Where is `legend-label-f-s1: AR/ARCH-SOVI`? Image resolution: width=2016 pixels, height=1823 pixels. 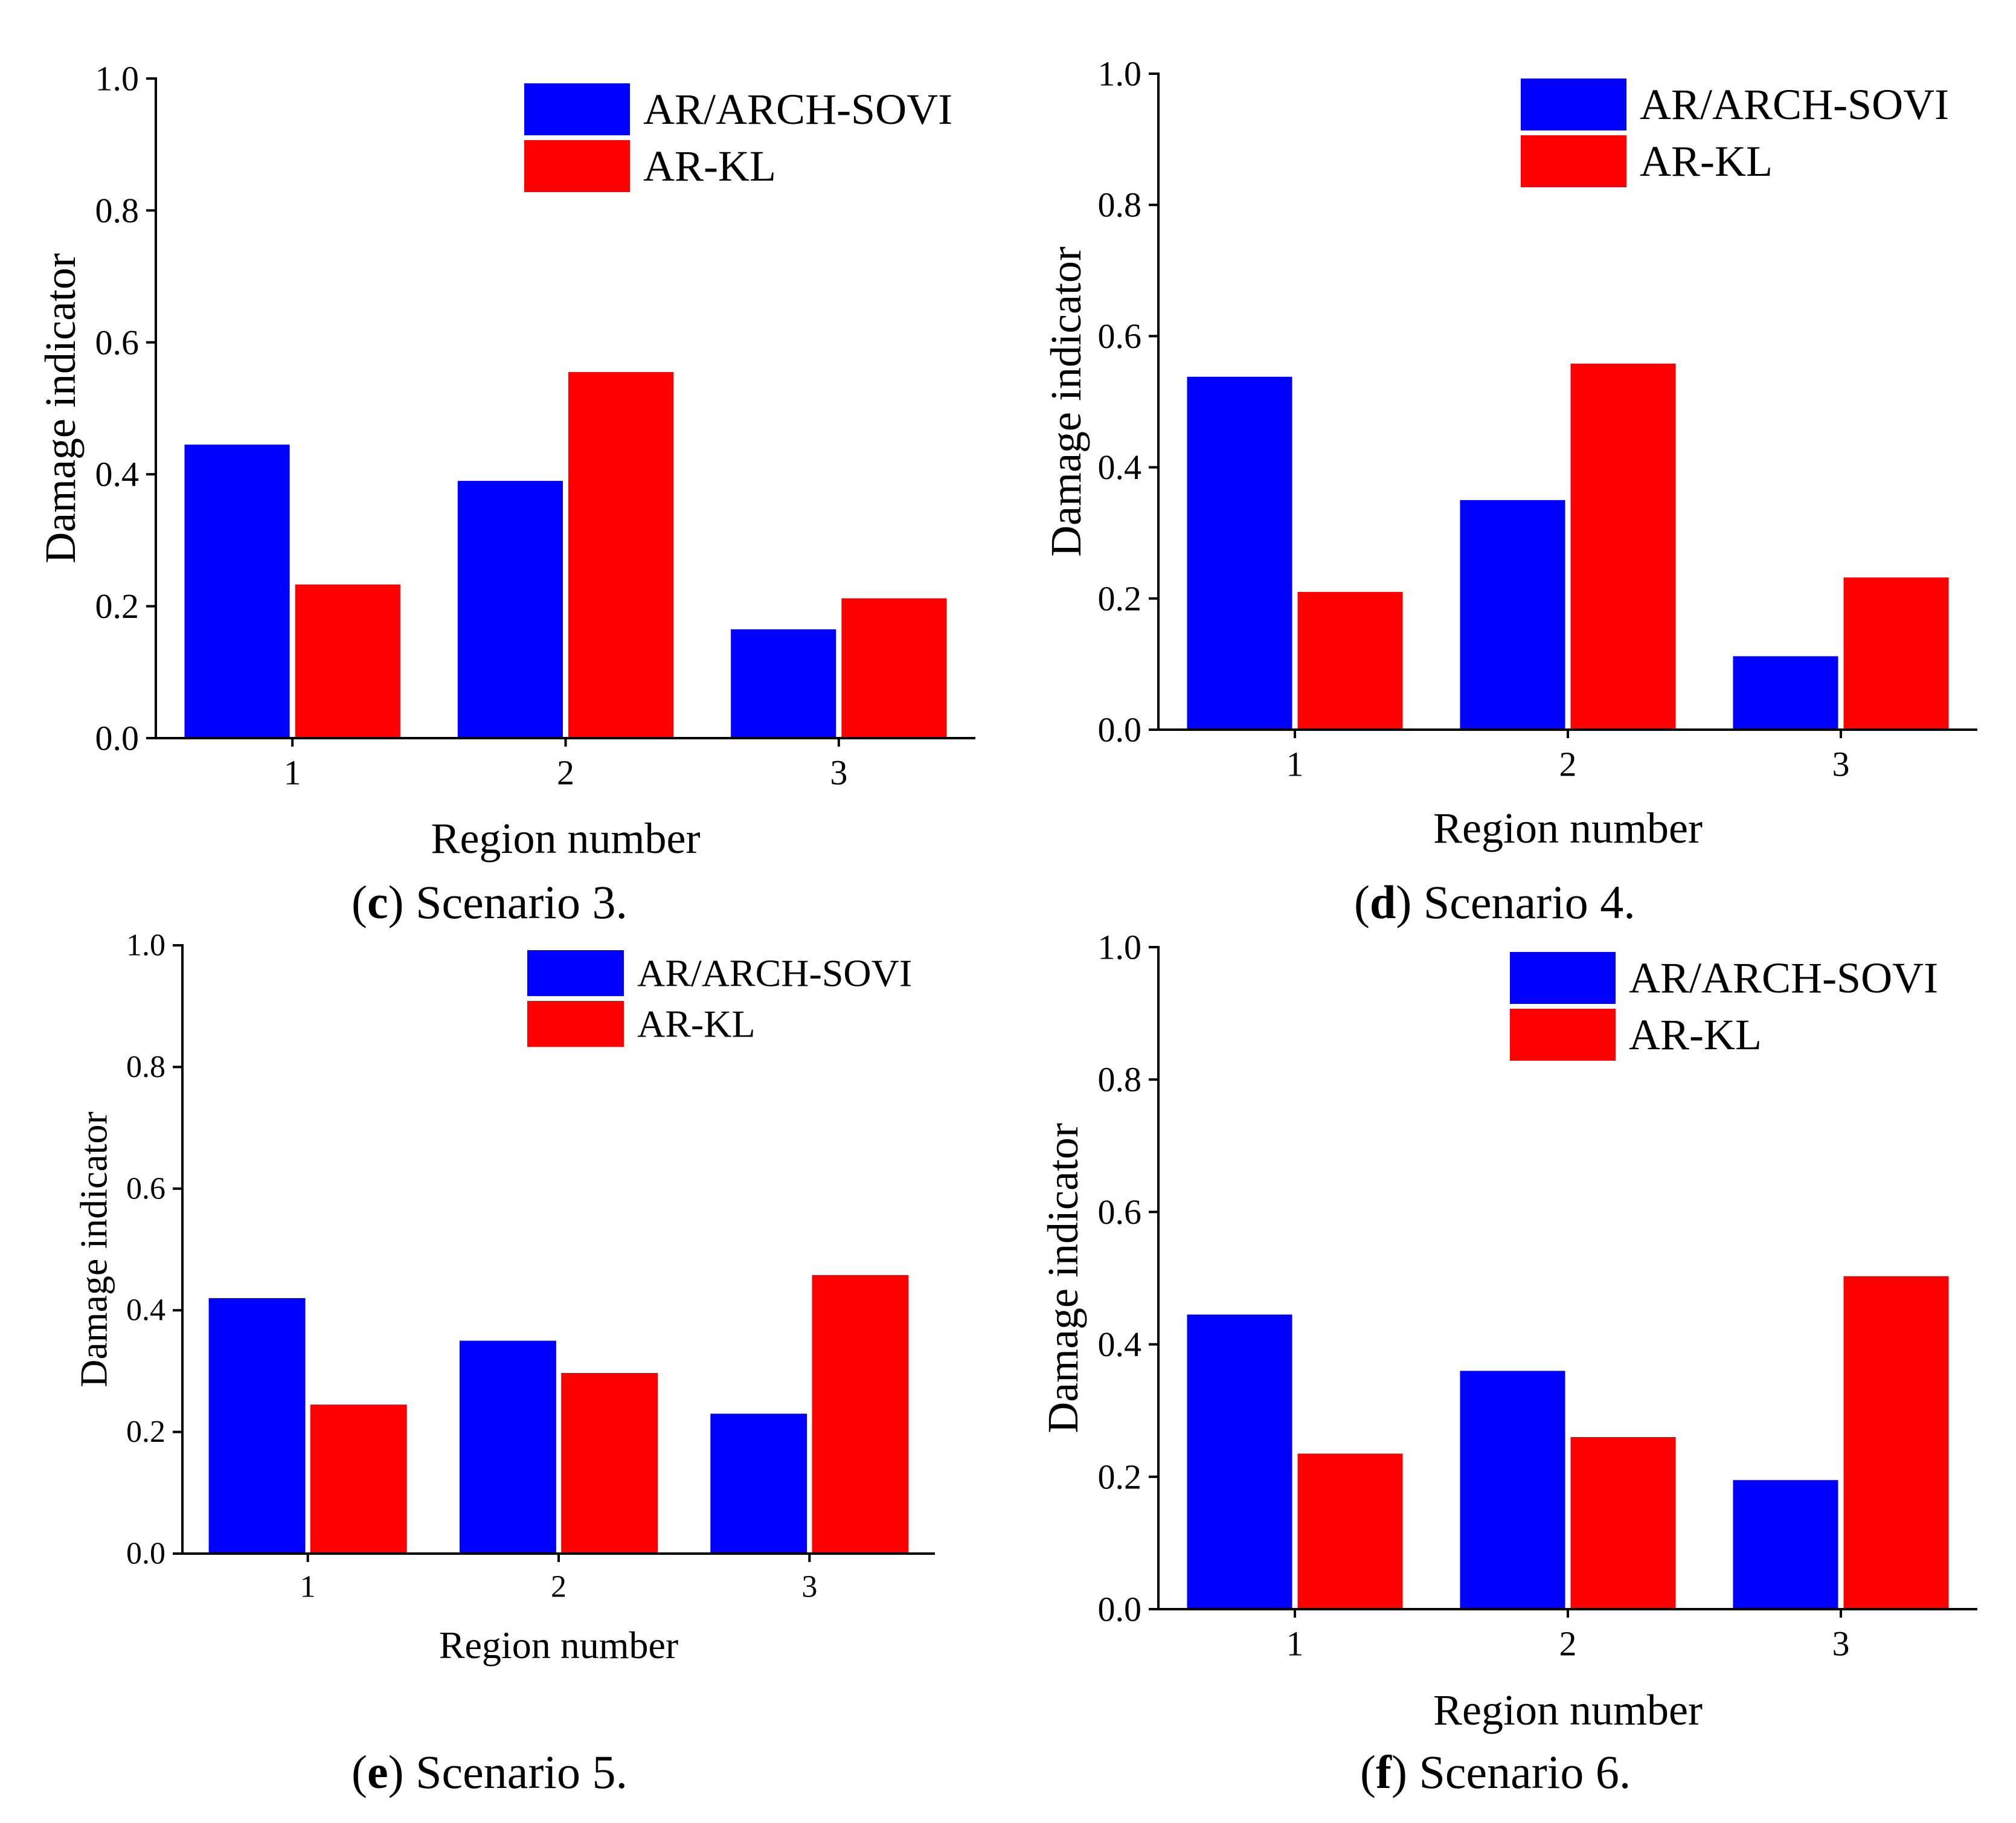 legend-label-f-s1: AR/ARCH-SOVI is located at coordinates (1783, 978).